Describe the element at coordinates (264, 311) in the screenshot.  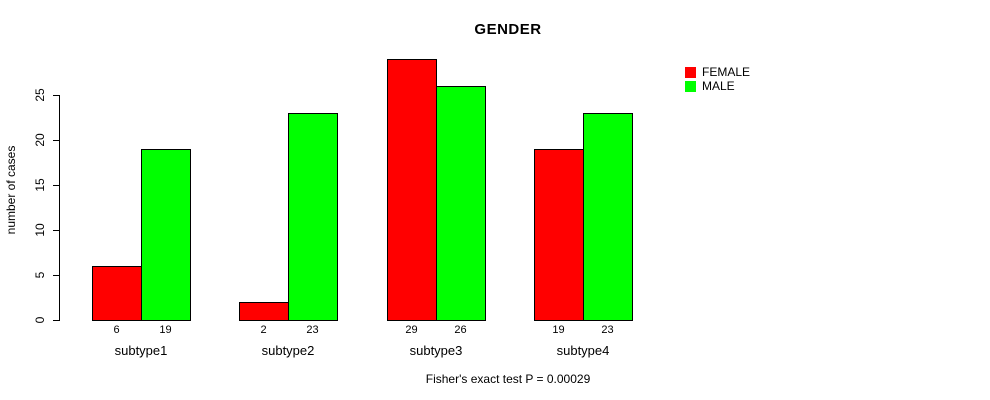
I see `bar-female-subtype2` at that location.